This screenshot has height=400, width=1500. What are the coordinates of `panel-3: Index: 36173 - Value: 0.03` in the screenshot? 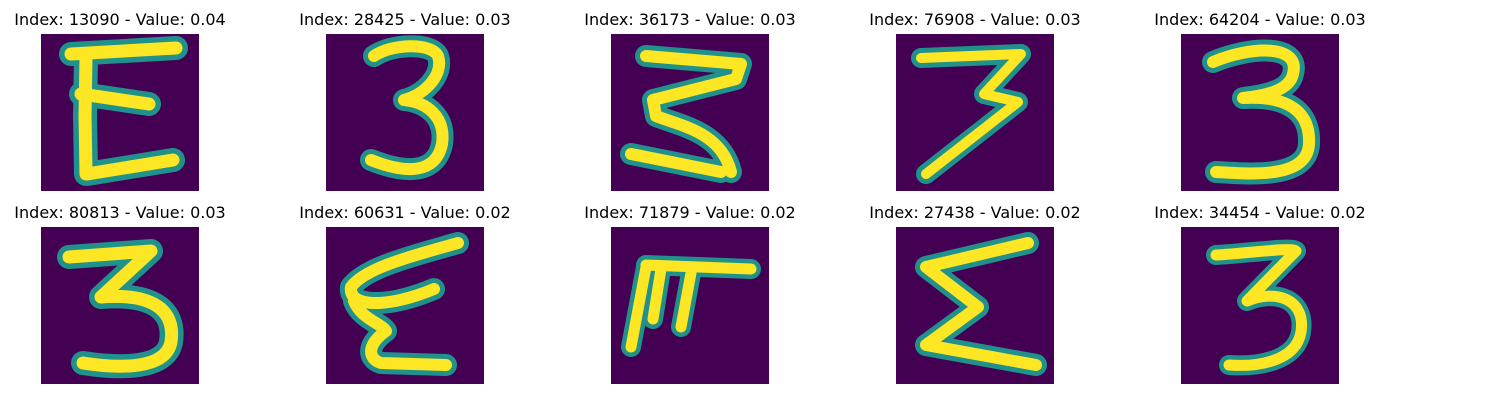 It's located at (690, 96).